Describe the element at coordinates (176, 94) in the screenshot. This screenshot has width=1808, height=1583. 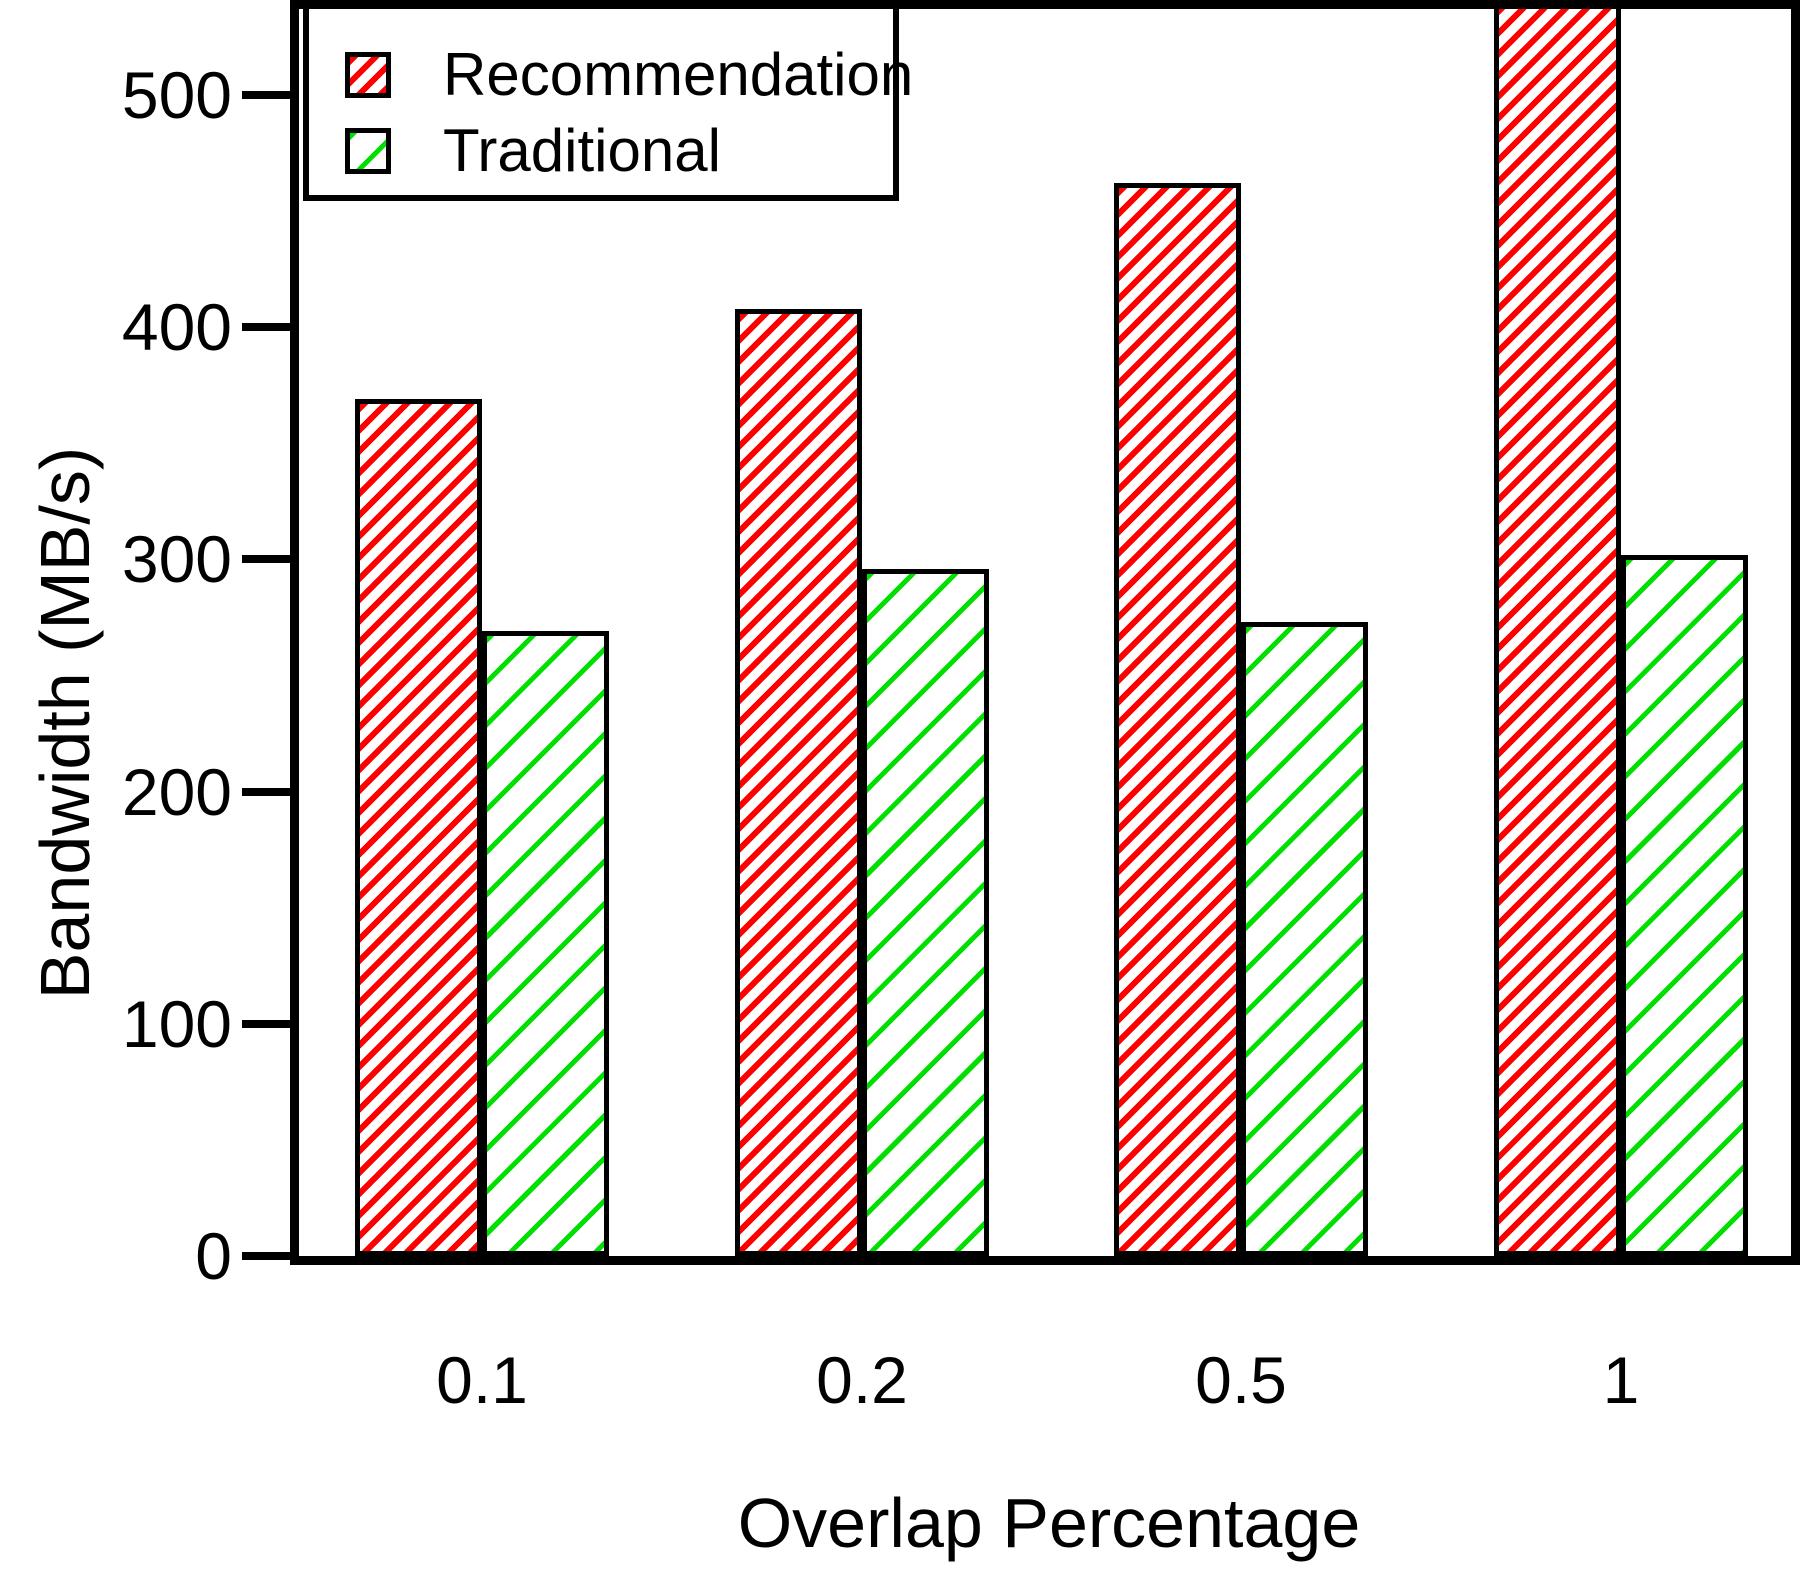
I see `y-tick-label-500: 500` at that location.